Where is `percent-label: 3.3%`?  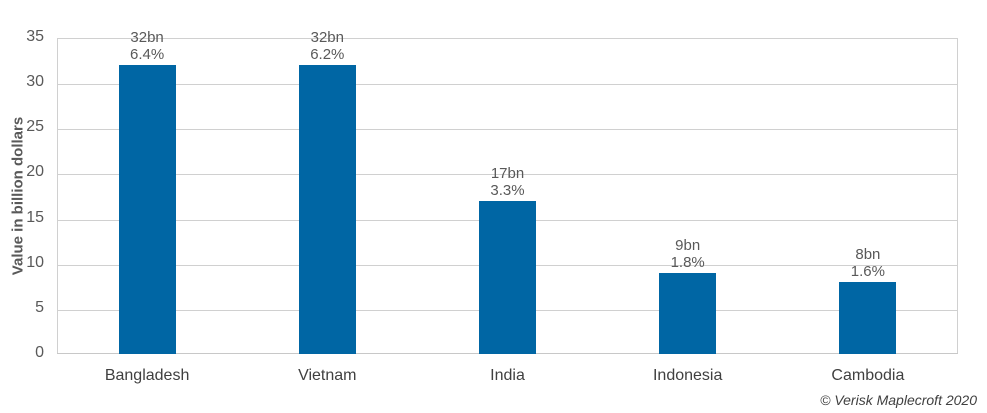 percent-label: 3.3% is located at coordinates (507, 190).